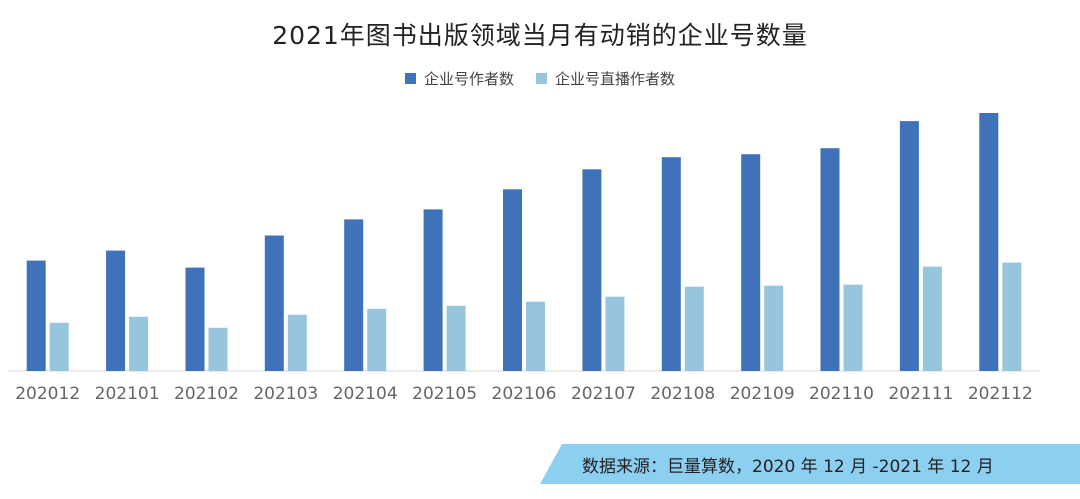 This screenshot has height=499, width=1080. What do you see at coordinates (920, 394) in the screenshot?
I see `x-tick-label: 202111` at bounding box center [920, 394].